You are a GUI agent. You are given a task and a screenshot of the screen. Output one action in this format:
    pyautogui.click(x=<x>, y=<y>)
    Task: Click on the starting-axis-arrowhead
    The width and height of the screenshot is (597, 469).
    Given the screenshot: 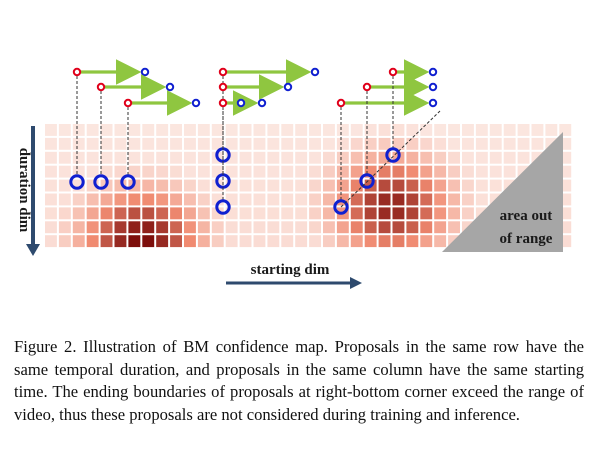 What is the action you would take?
    pyautogui.click(x=356, y=283)
    